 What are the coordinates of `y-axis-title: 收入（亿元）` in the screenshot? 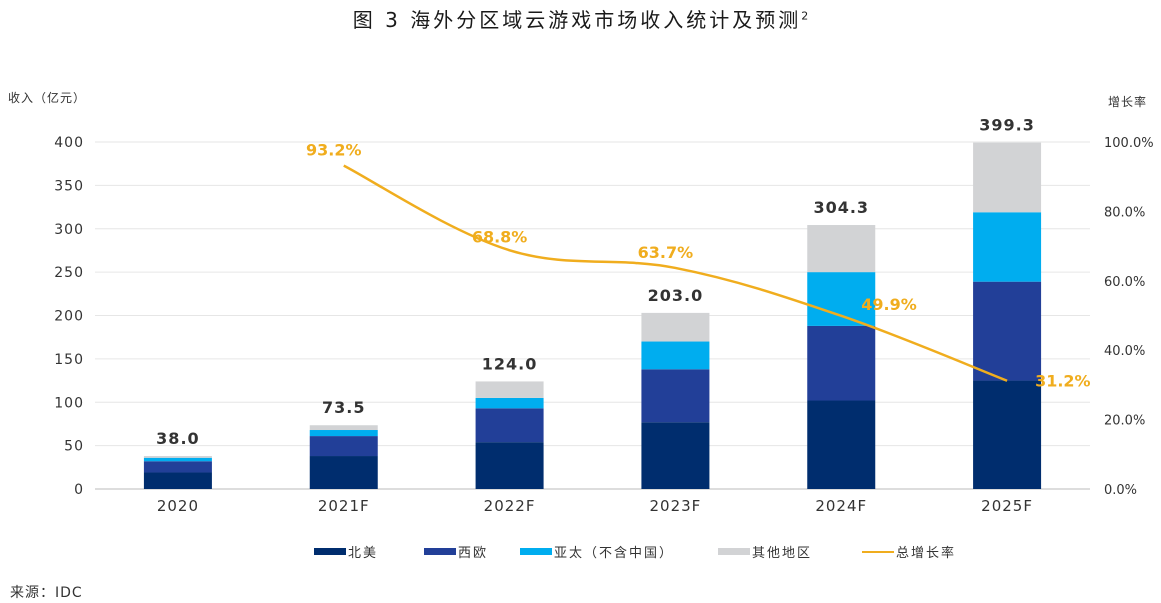 It's located at (47, 98).